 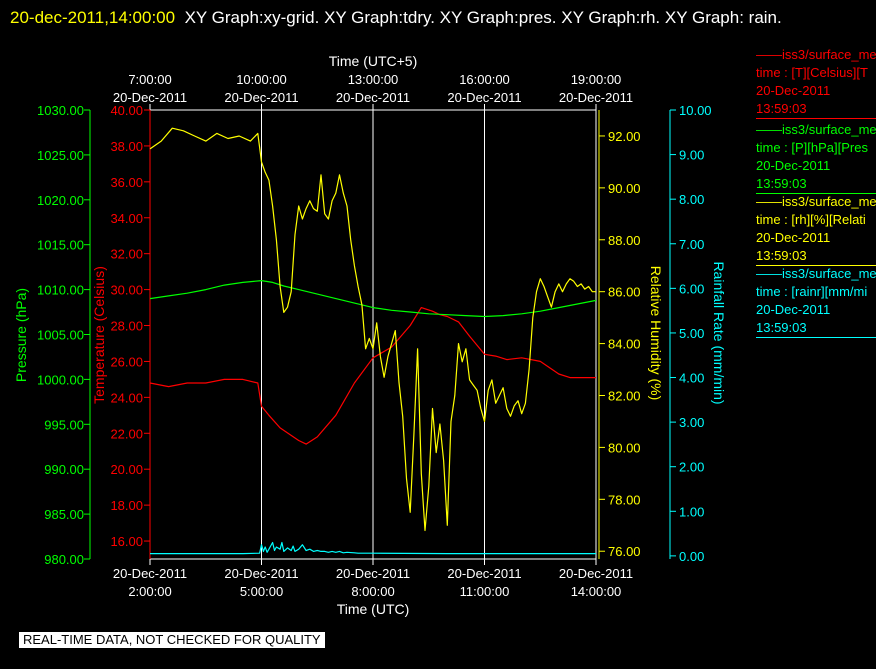 What do you see at coordinates (624, 499) in the screenshot?
I see `humidity-tick-label: 78.00` at bounding box center [624, 499].